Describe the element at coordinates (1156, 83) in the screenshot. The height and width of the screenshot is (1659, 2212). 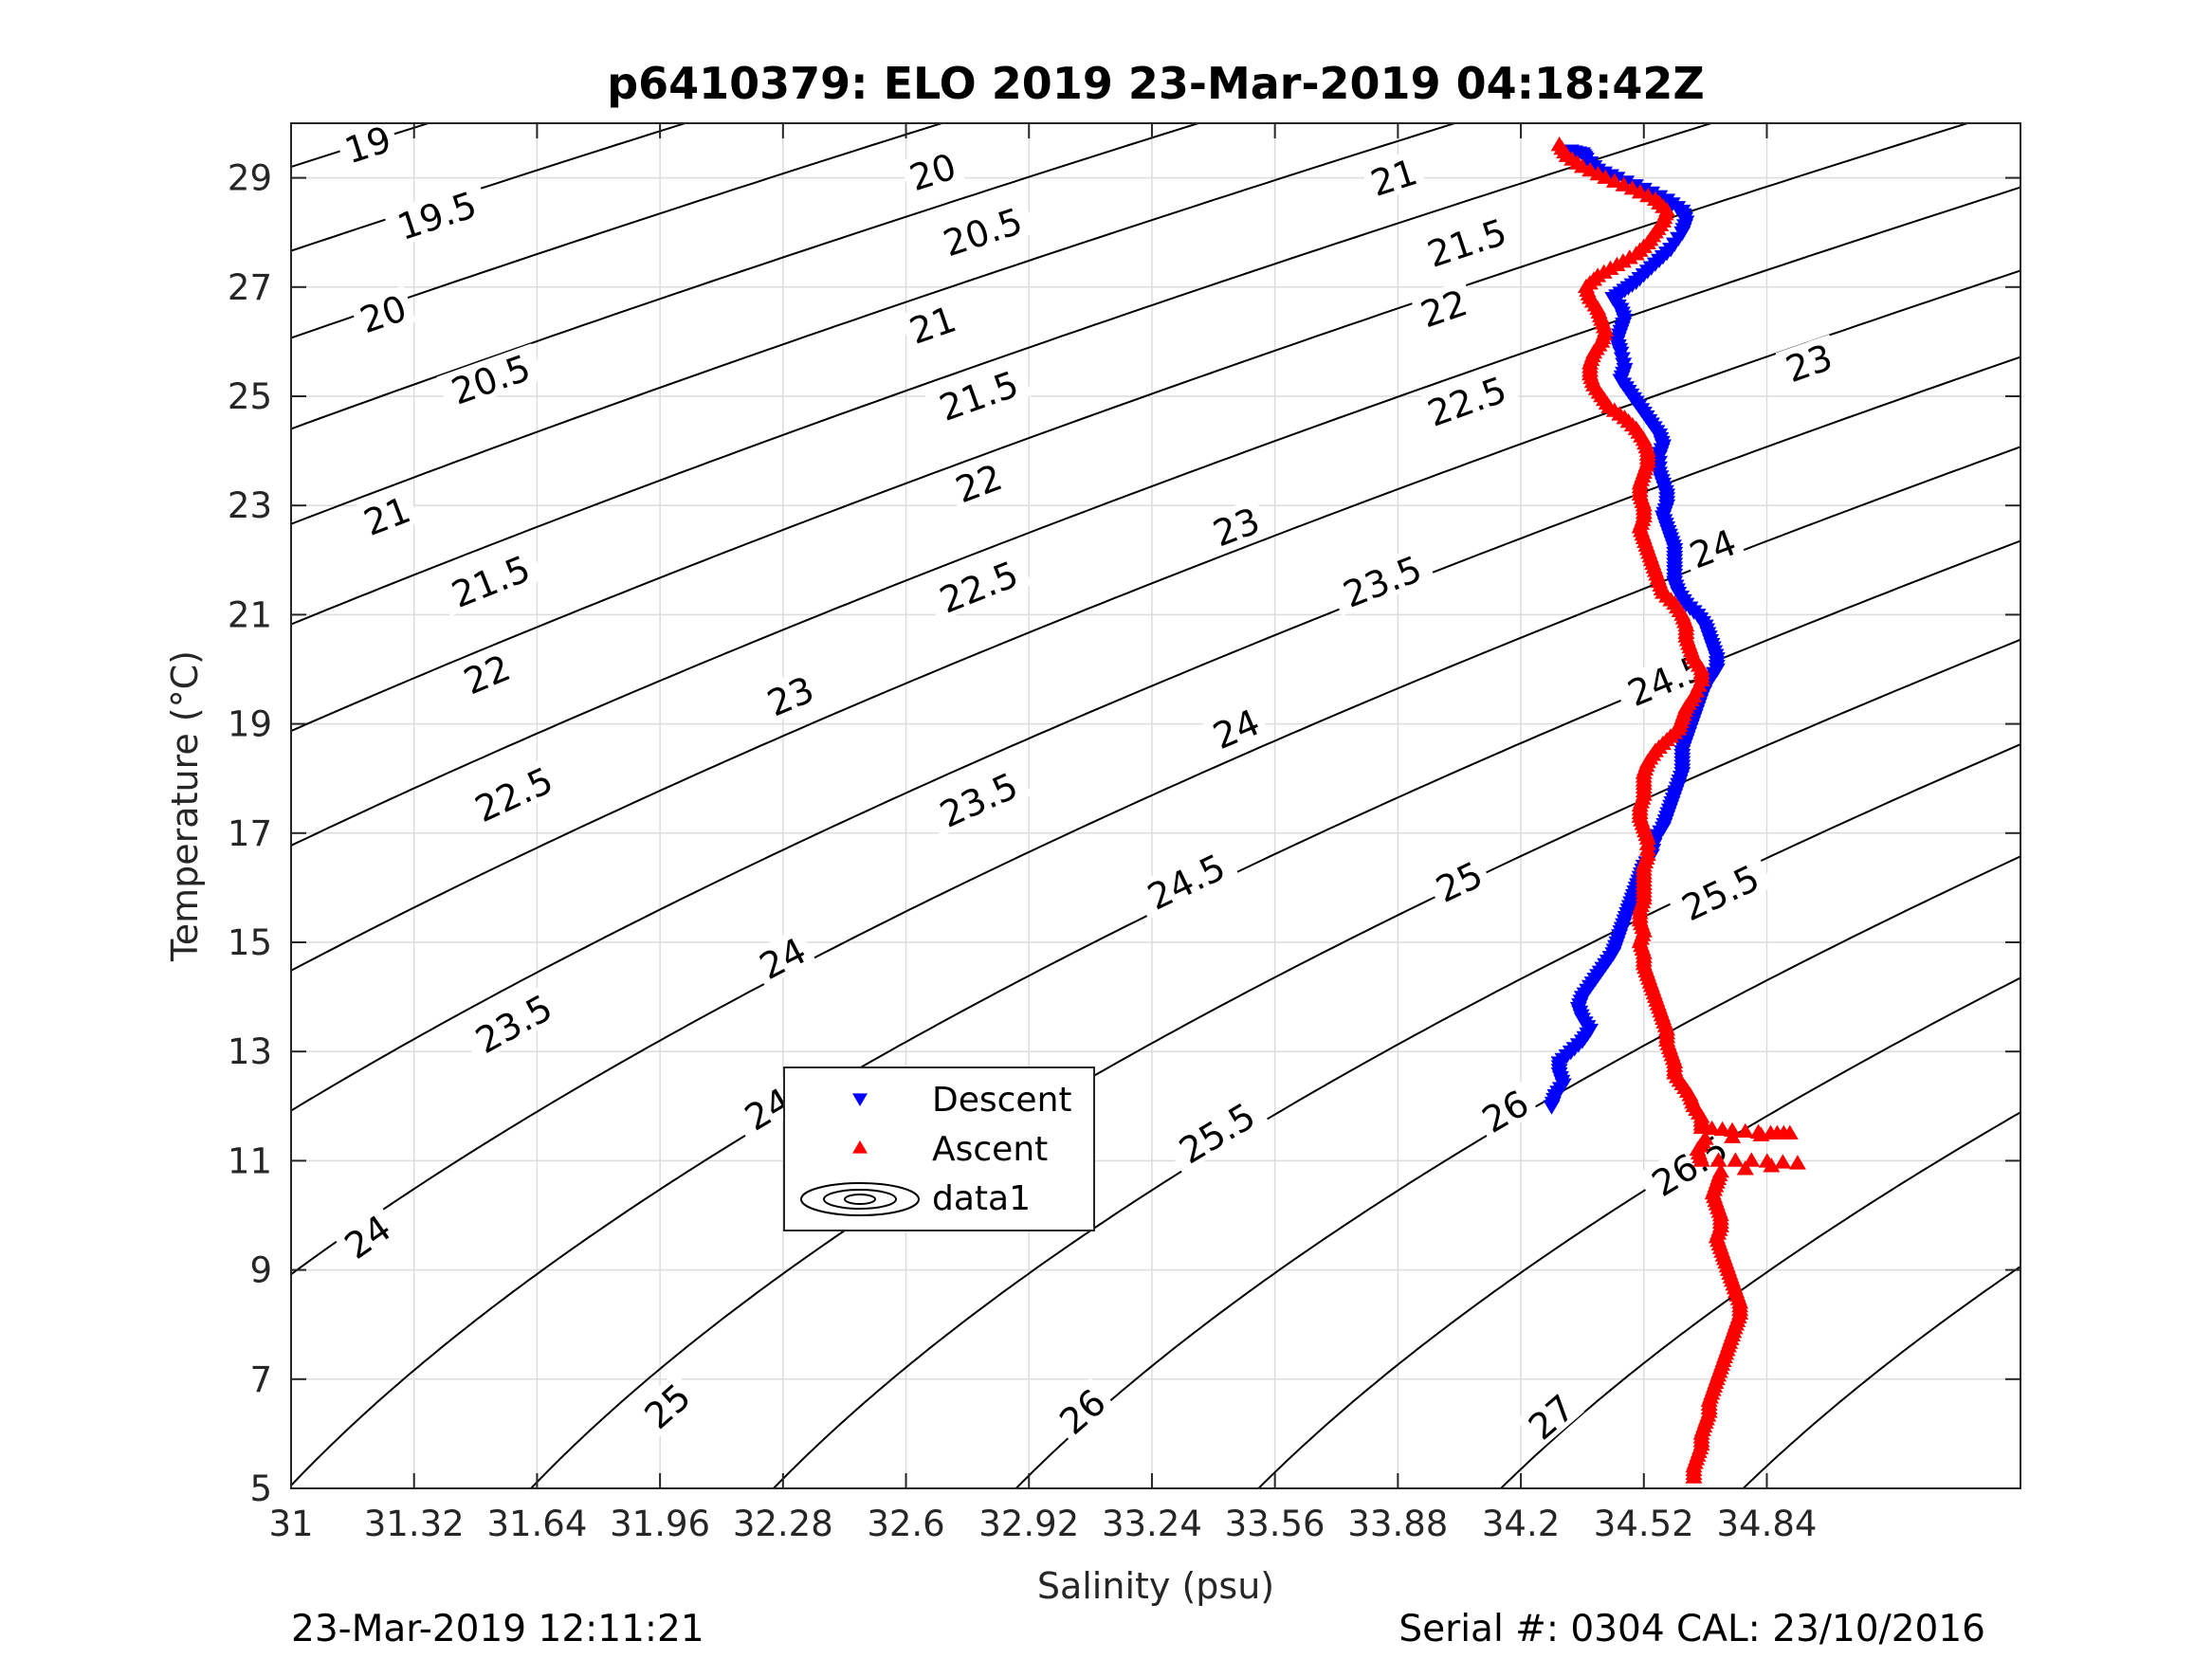
I see `chart-title: p6410379: ELO 2019 23-Mar-2019 04:18:42Z` at that location.